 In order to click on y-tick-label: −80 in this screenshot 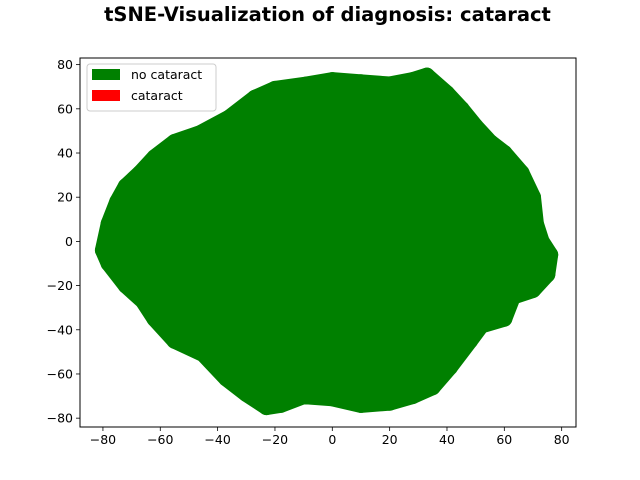, I will do `click(60, 418)`.